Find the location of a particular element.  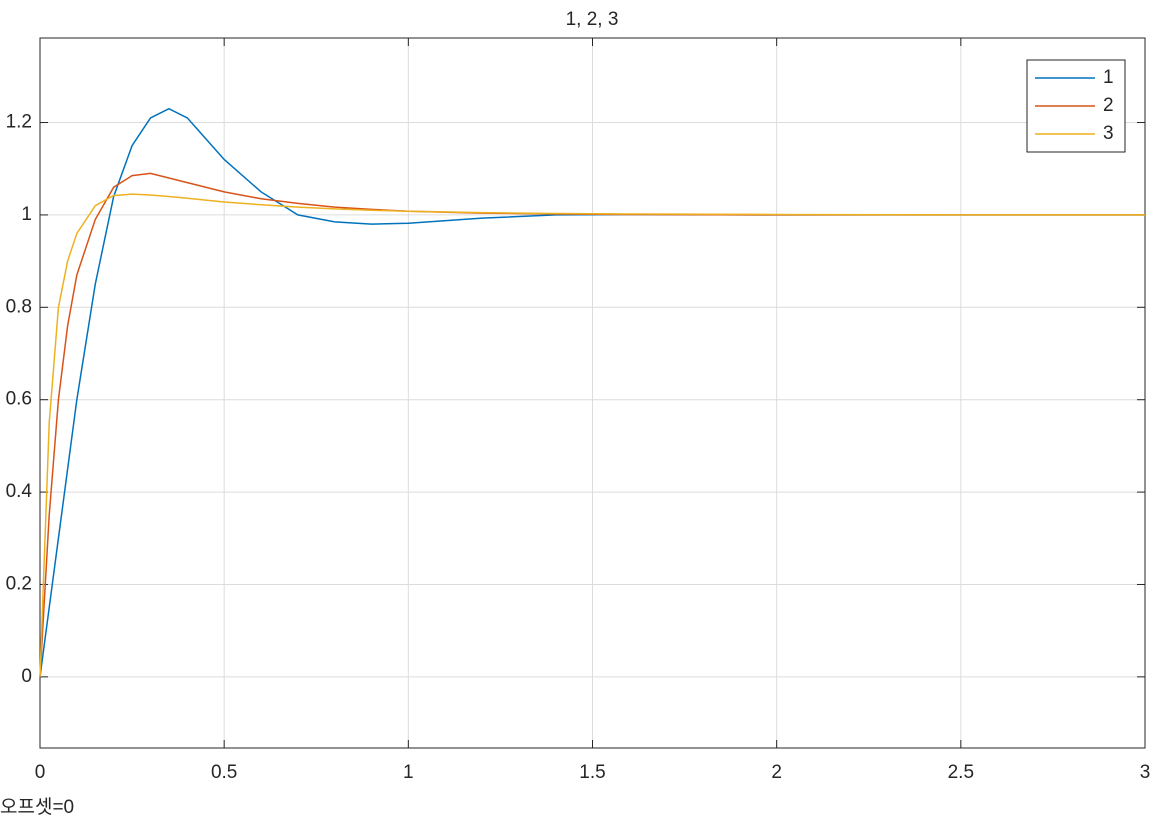

x-tick-label: 0.5 is located at coordinates (224, 772).